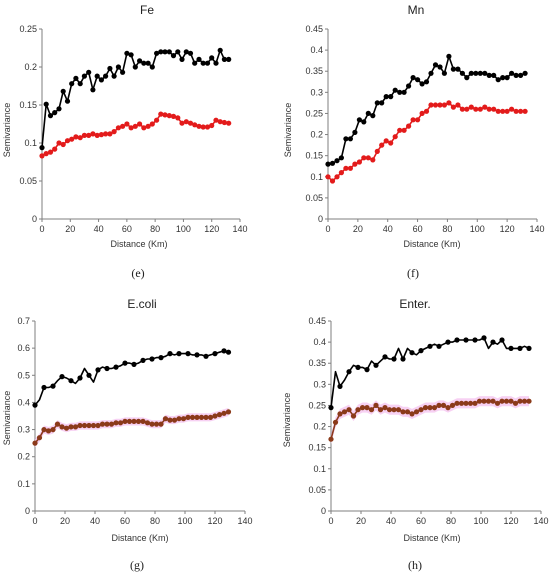 This screenshot has height=575, width=550. What do you see at coordinates (23, 375) in the screenshot?
I see `y-tick-label: 0.5` at bounding box center [23, 375].